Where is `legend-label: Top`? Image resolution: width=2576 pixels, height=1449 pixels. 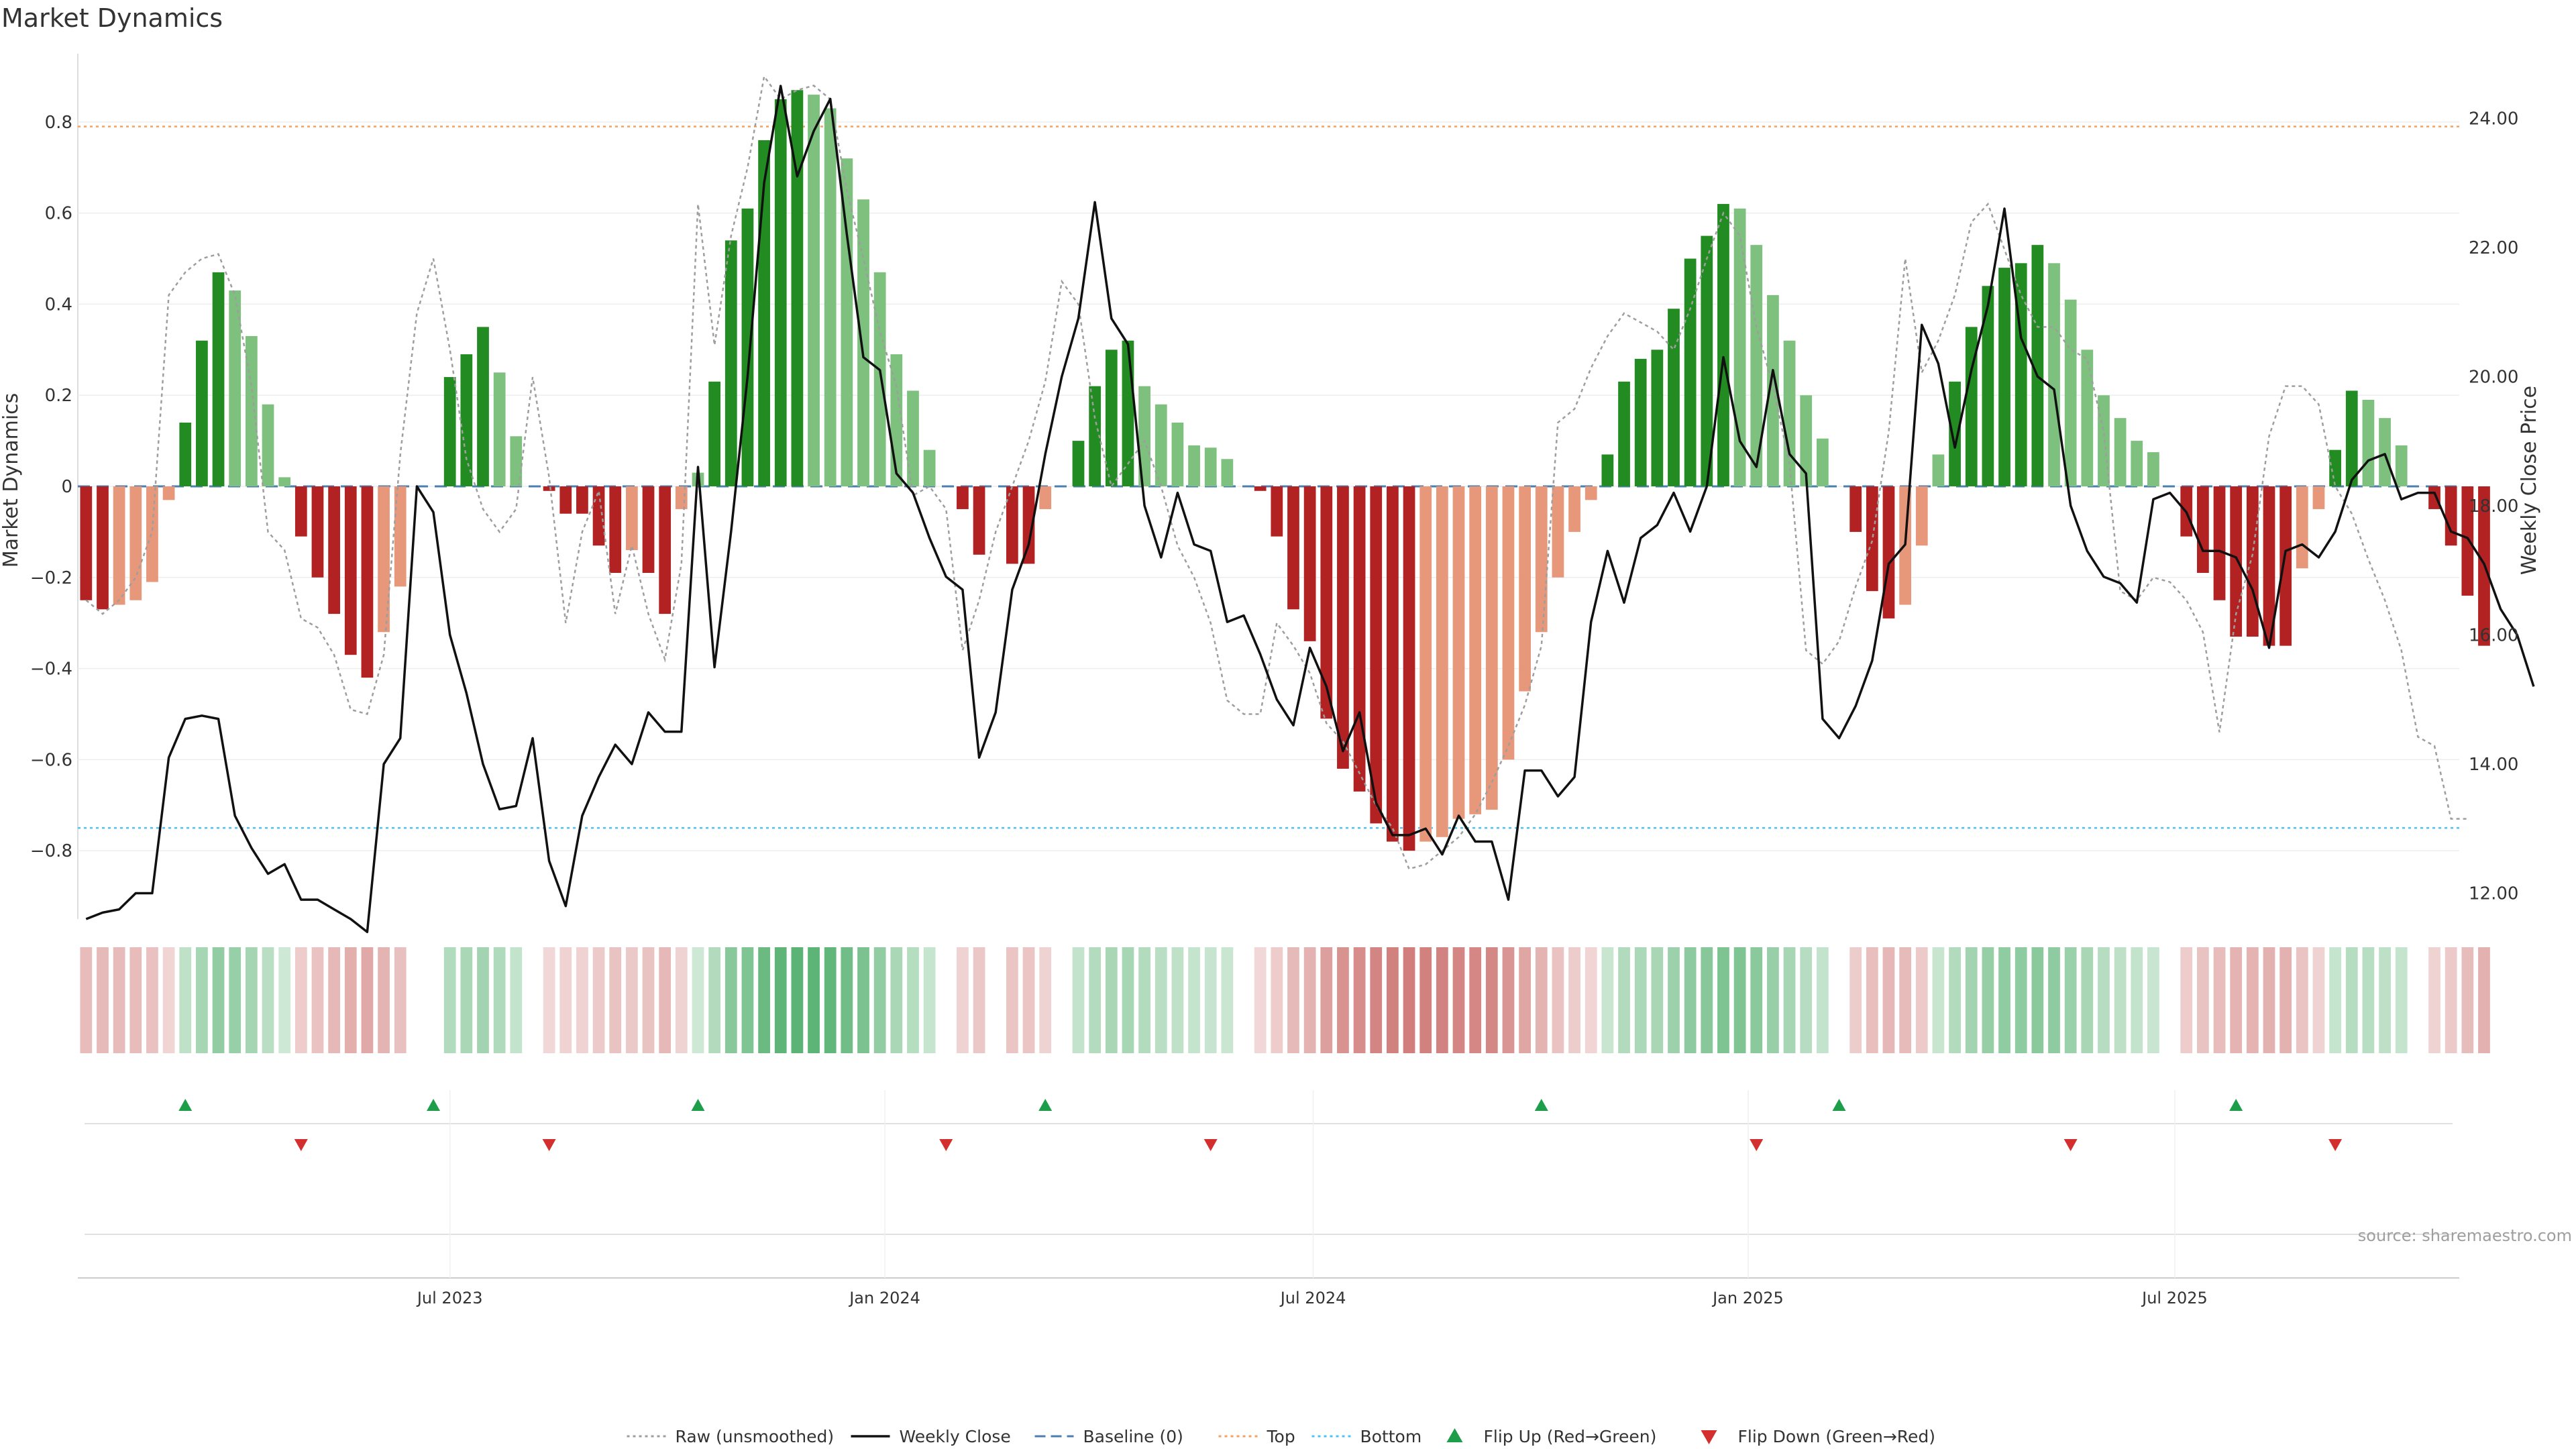
legend-label: Top is located at coordinates (1281, 1436).